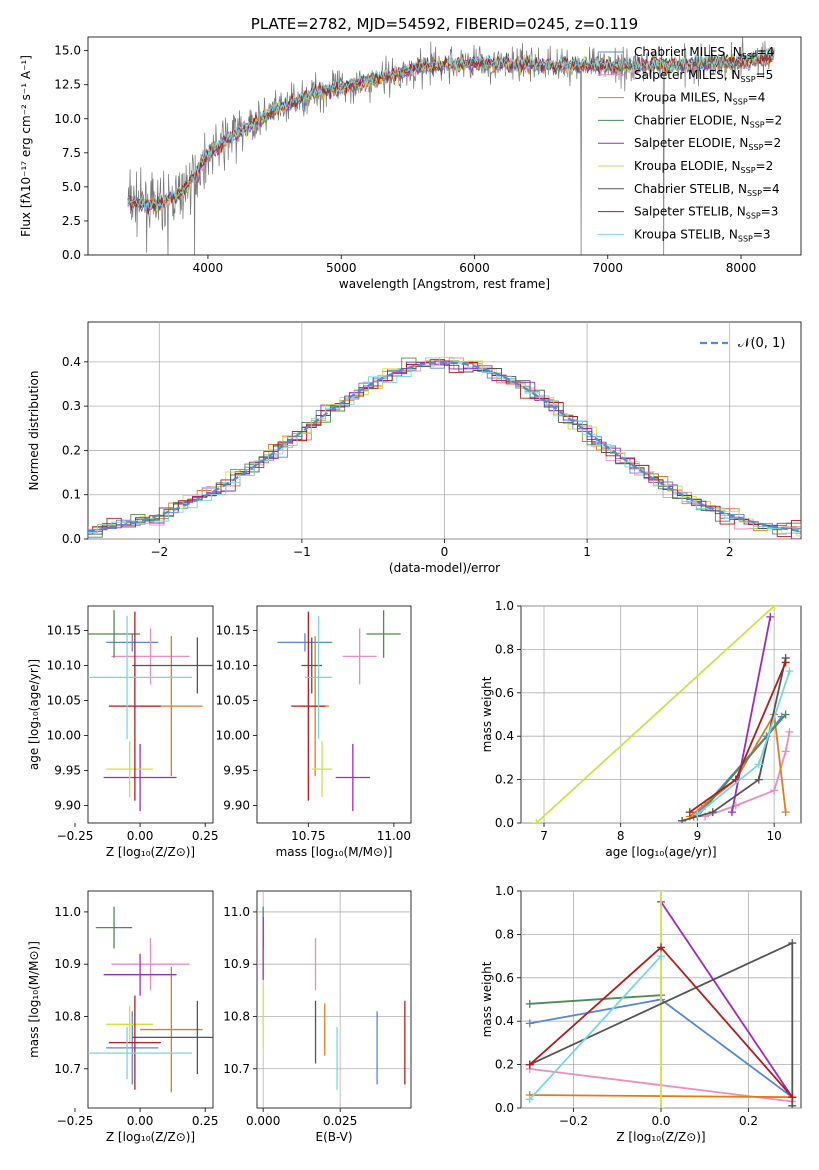 This screenshot has width=819, height=1170. Describe the element at coordinates (233, 631) in the screenshot. I see `y-tick-label: 10.15` at that location.